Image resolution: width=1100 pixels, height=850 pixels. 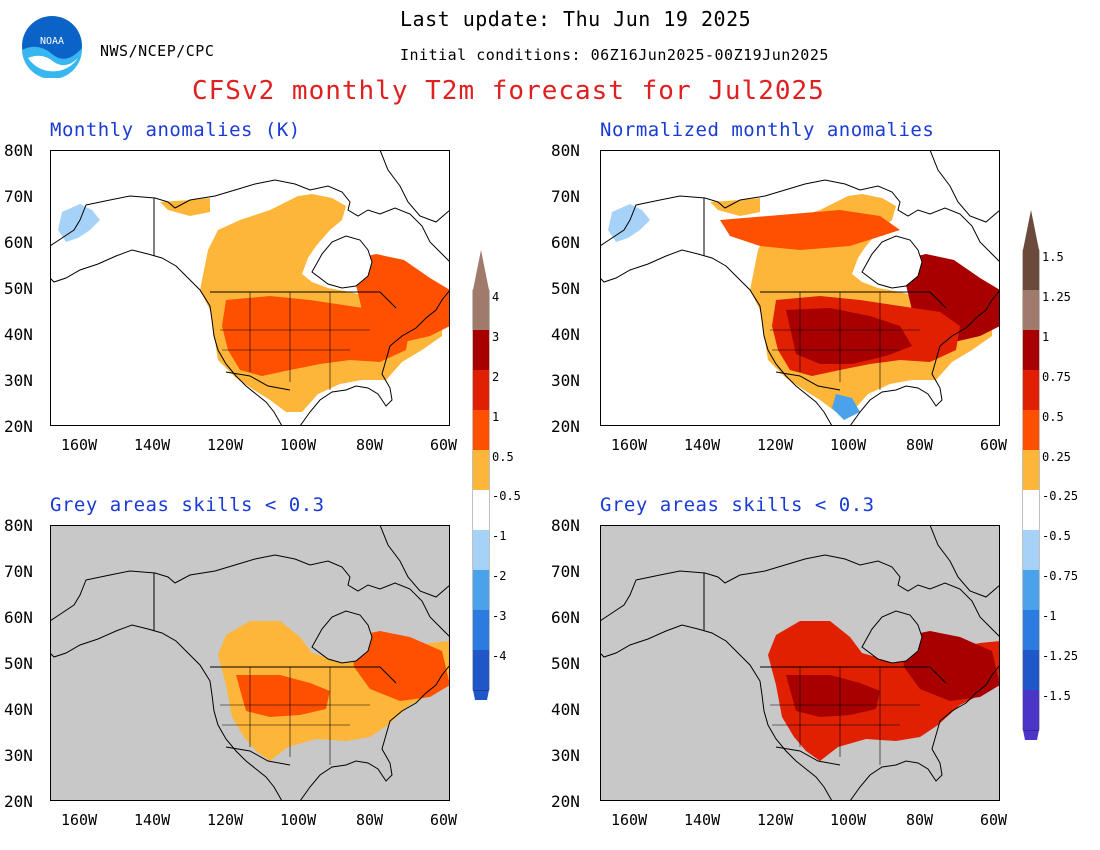 I want to click on lon-label: 60W, so click(x=994, y=820).